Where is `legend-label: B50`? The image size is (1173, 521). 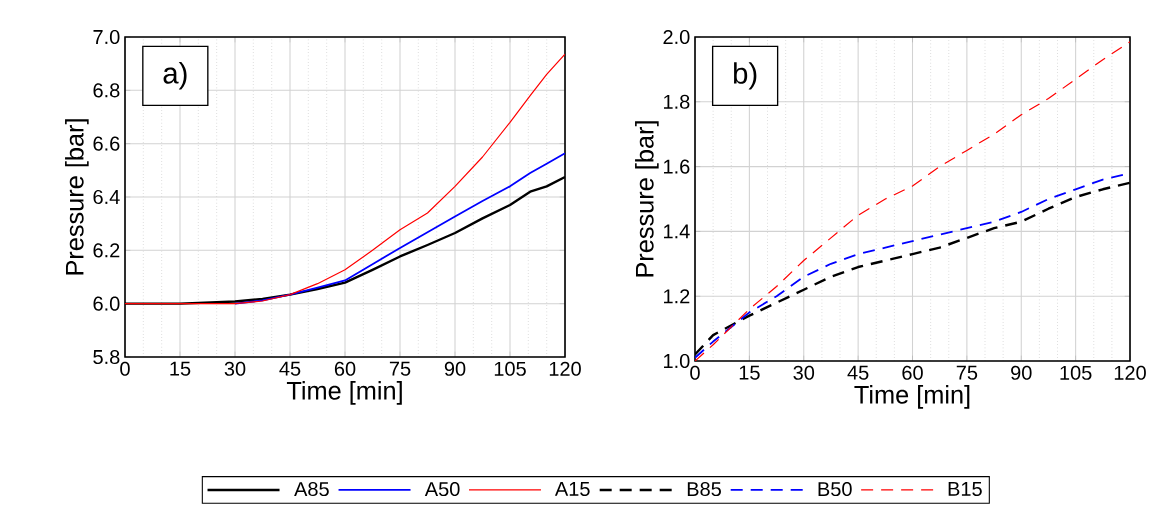 legend-label: B50 is located at coordinates (835, 489).